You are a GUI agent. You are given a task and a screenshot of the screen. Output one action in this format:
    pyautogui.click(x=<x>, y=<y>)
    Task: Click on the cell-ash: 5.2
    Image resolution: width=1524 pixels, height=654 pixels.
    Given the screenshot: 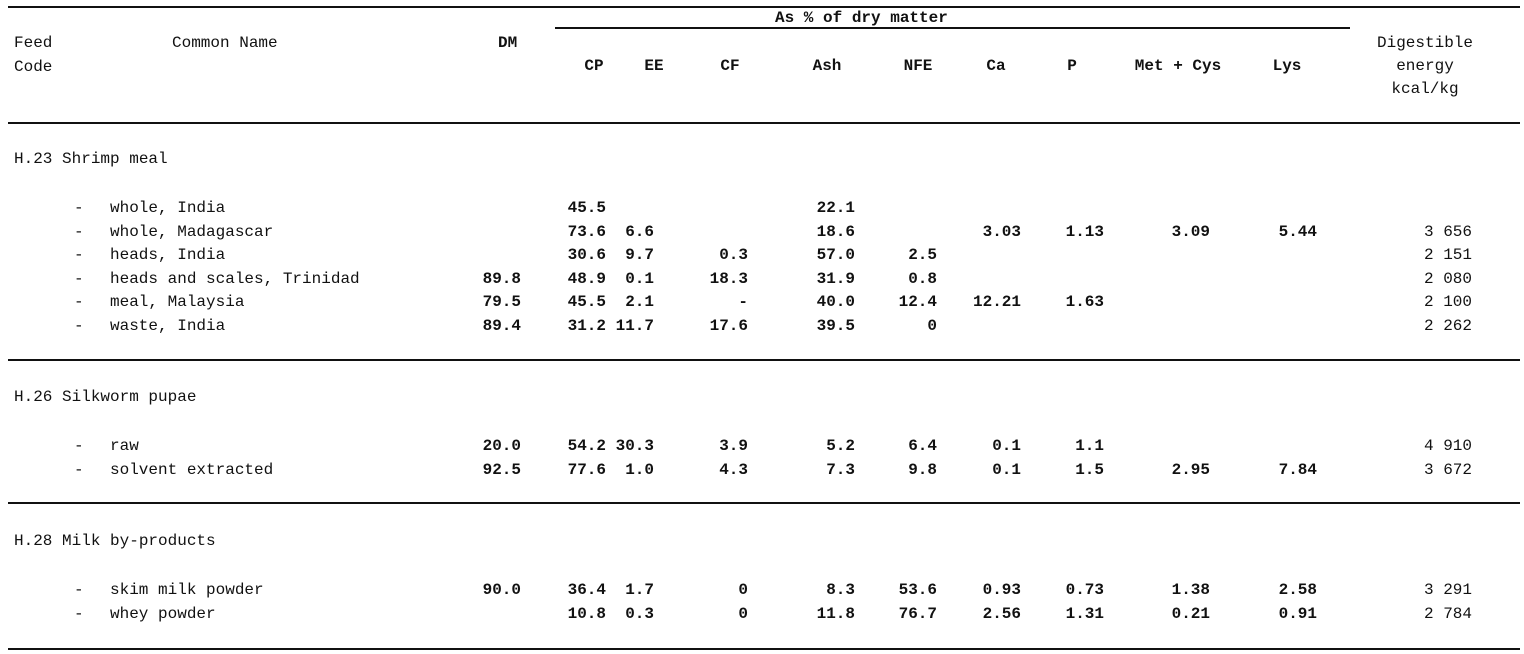 What is the action you would take?
    pyautogui.click(x=840, y=446)
    